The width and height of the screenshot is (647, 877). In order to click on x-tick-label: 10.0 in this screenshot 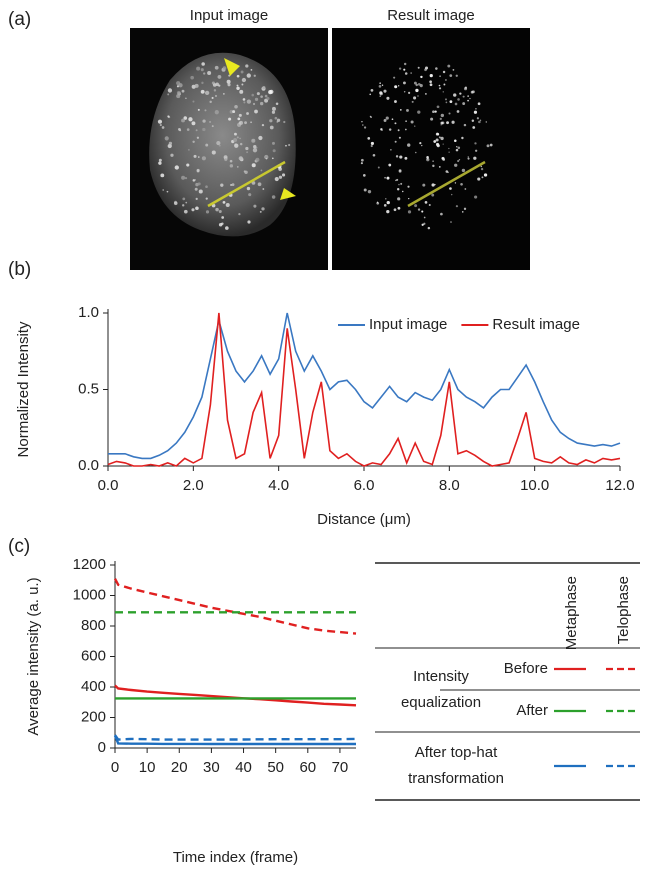, I will do `click(534, 485)`.